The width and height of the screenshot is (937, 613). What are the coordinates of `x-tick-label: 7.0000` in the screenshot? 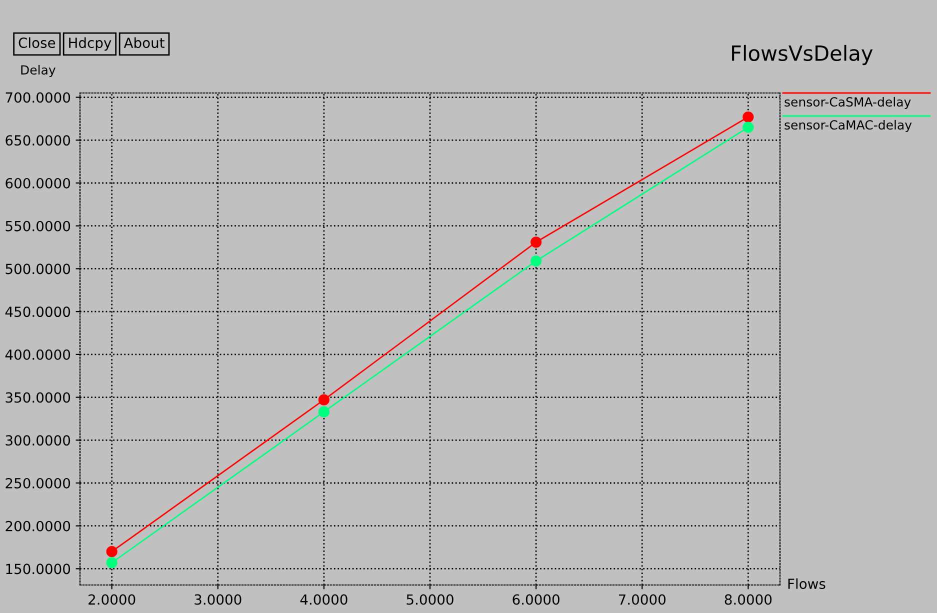 It's located at (642, 599).